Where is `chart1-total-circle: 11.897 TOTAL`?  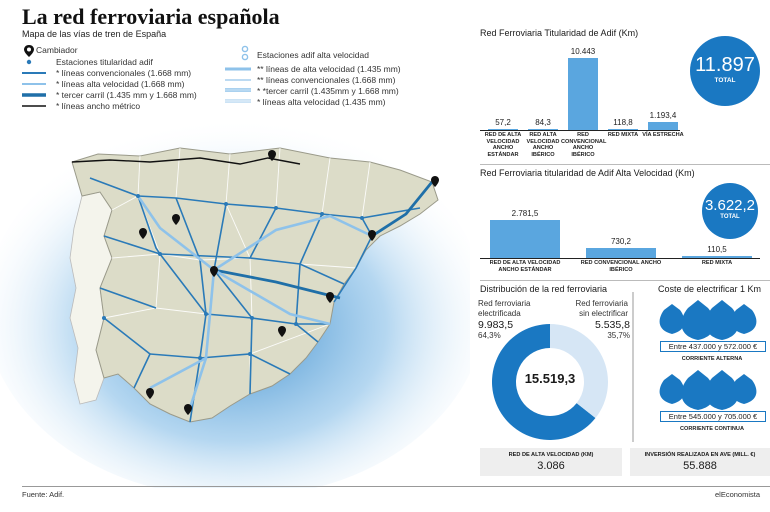 chart1-total-circle: 11.897 TOTAL is located at coordinates (725, 71).